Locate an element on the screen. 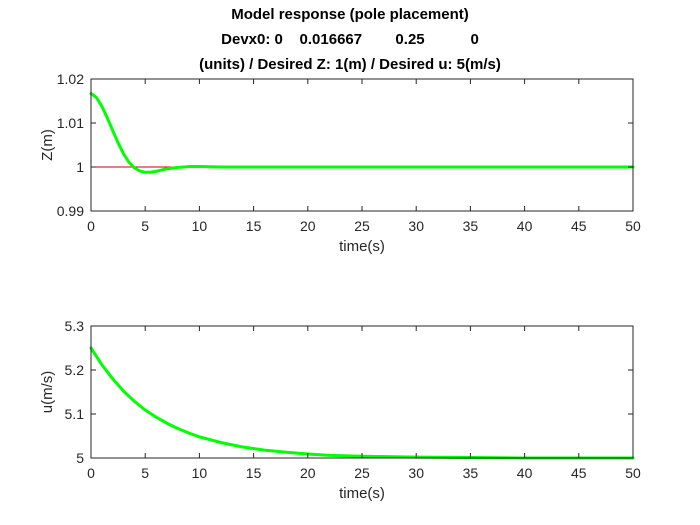 The height and width of the screenshot is (525, 700). u-x-tick-label: 50 is located at coordinates (633, 473).